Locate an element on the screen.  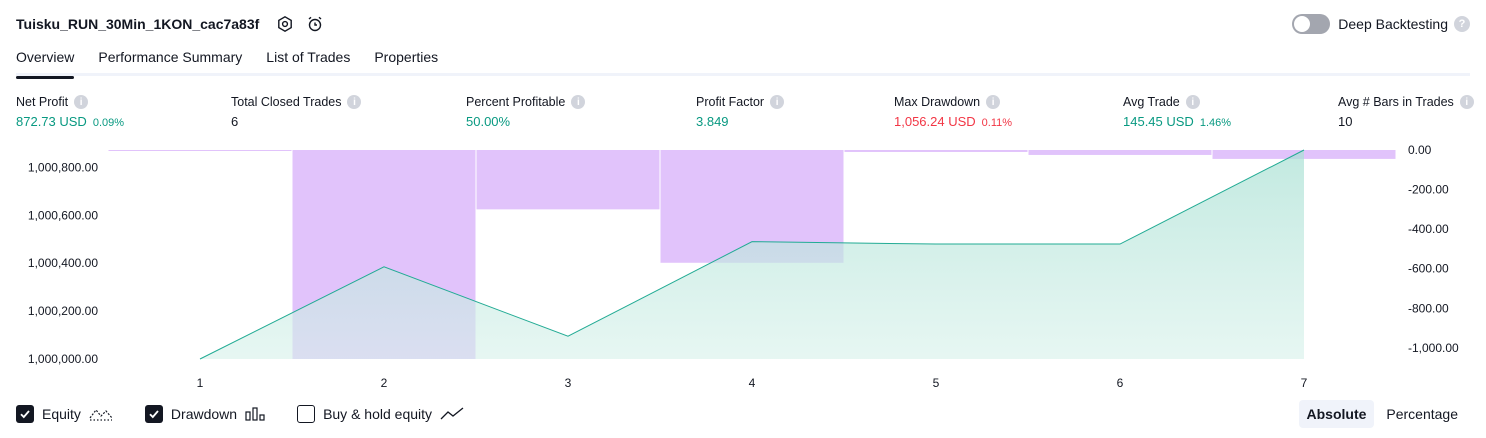
left-axis-tick-label: 1,000,600.00 is located at coordinates (63, 215).